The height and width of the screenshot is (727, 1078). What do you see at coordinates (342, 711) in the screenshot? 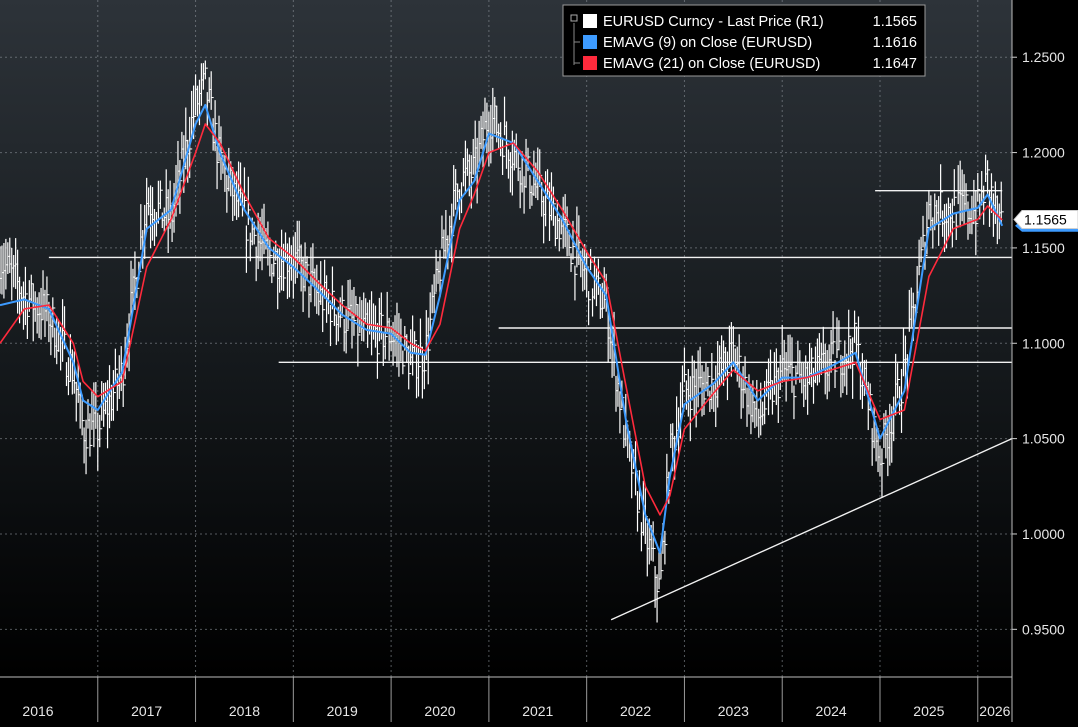
I see `x-year-label: 2019` at bounding box center [342, 711].